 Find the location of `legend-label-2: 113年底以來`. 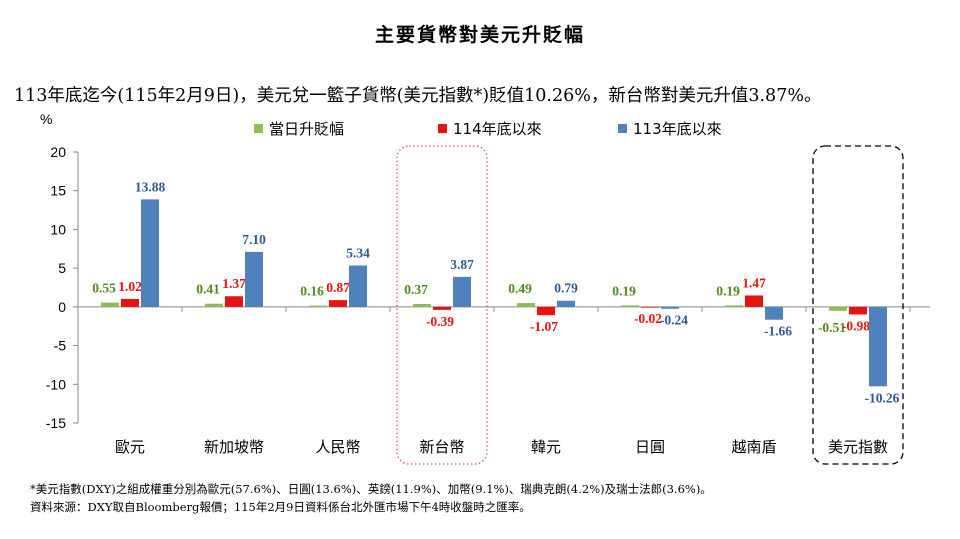

legend-label-2: 113年底以來 is located at coordinates (677, 129).